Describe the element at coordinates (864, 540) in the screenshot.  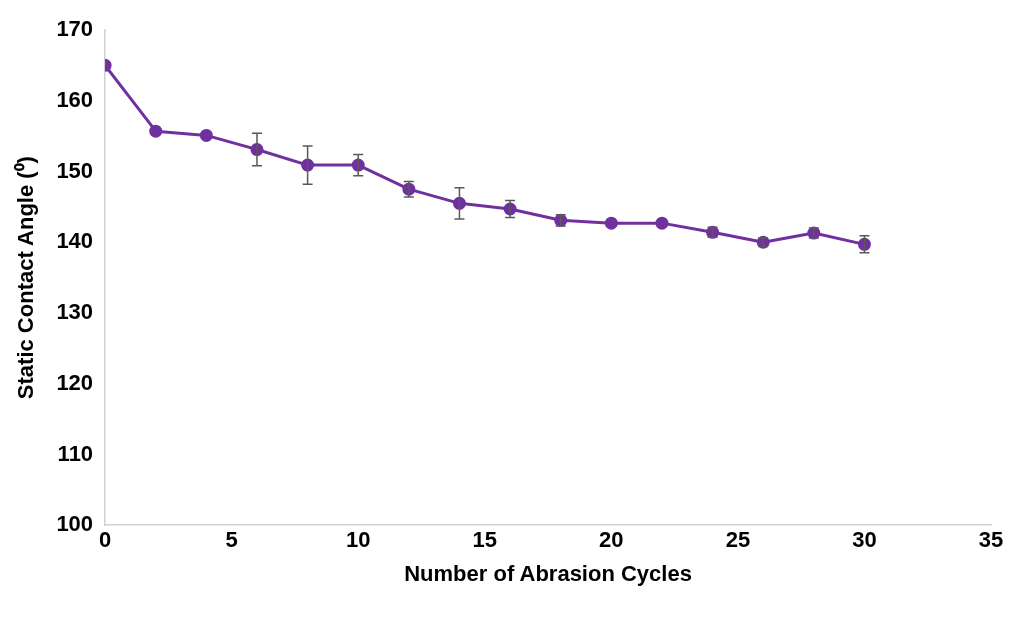
I see `x-tick-label: 30` at that location.